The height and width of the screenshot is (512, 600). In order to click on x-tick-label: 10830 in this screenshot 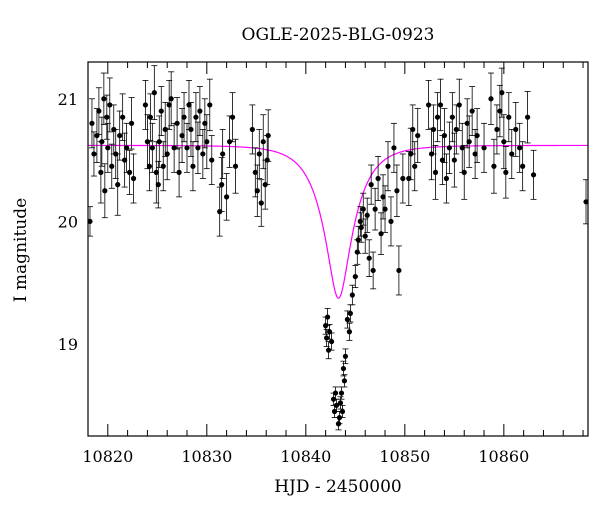, I will do `click(206, 456)`.